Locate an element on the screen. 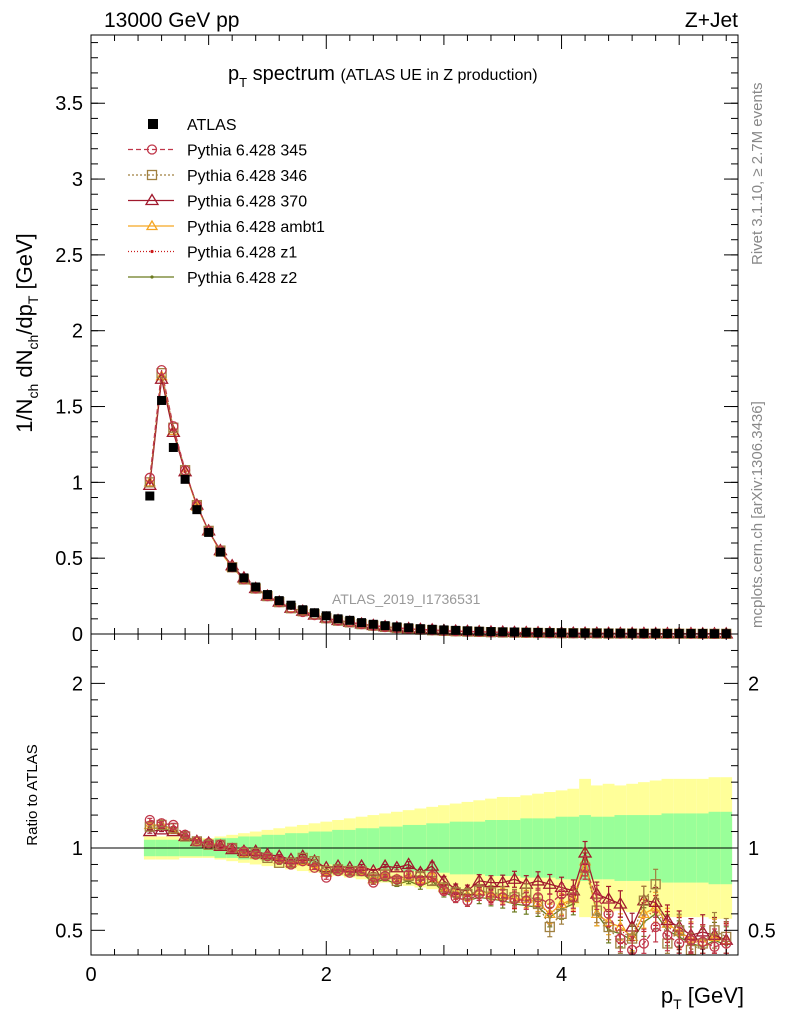 The height and width of the screenshot is (1024, 786). rivet-version-label: Rivet 3.1.10, ≥ 2.7M events is located at coordinates (757, 174).